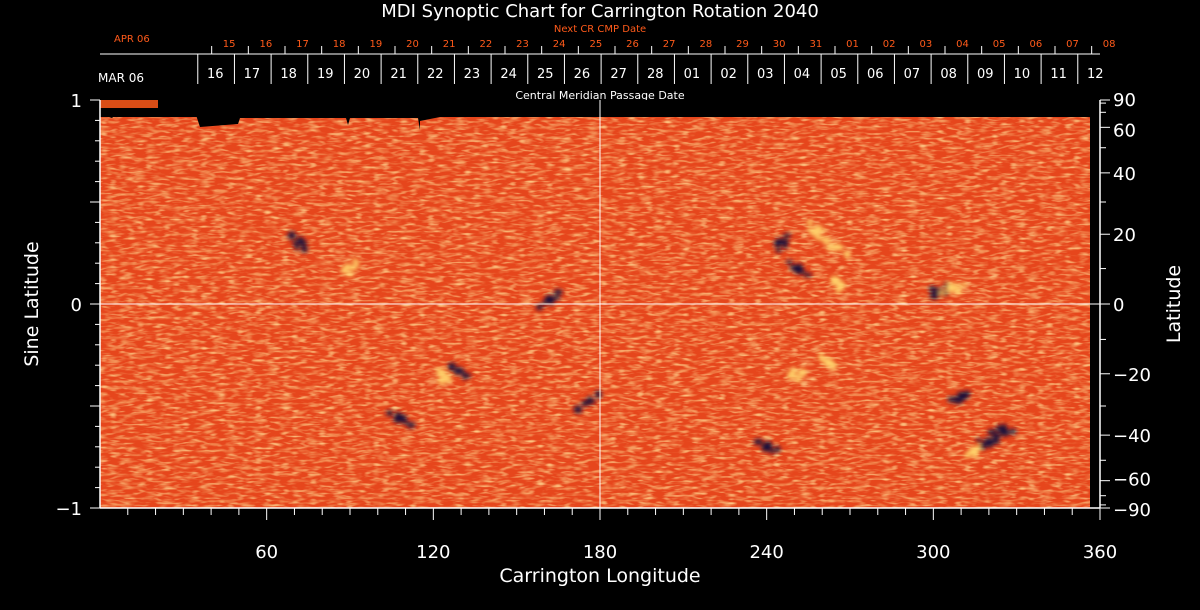 The image size is (1200, 610). I want to click on y-axis-label-right: Latitude, so click(1174, 304).